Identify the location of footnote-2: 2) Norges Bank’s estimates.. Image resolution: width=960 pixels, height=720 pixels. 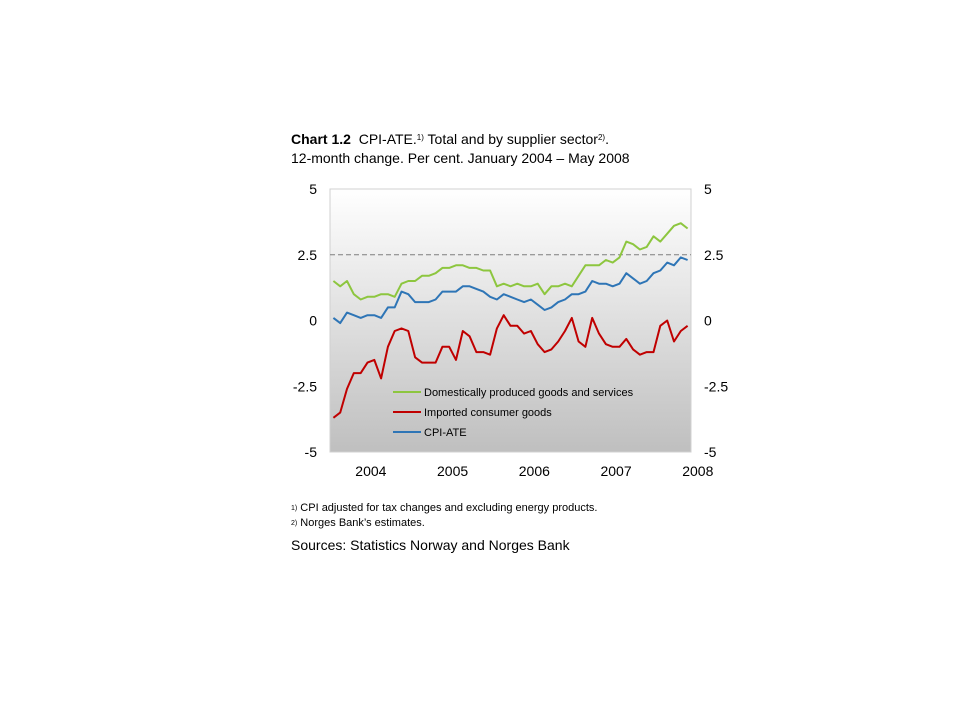
(444, 523).